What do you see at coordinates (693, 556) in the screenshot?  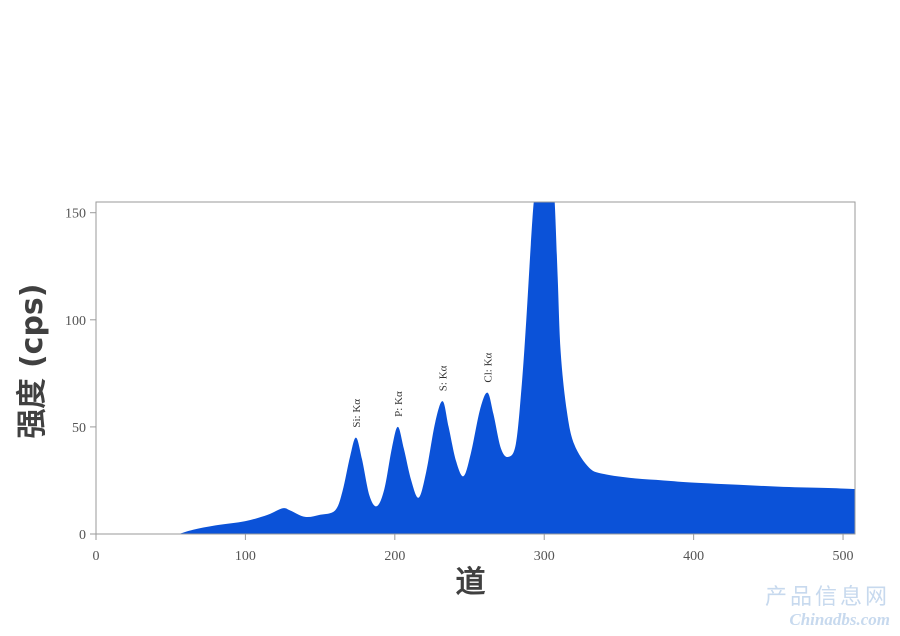 I see `x-tick-label: 400` at bounding box center [693, 556].